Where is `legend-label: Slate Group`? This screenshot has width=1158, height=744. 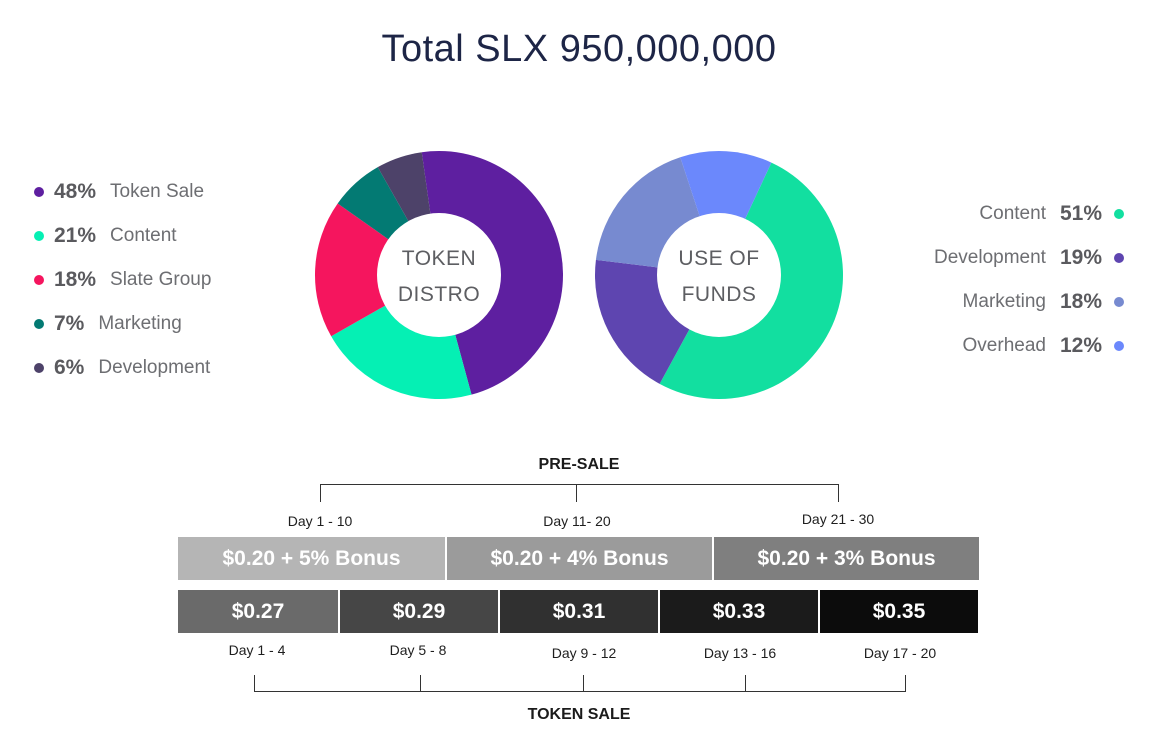 legend-label: Slate Group is located at coordinates (161, 279).